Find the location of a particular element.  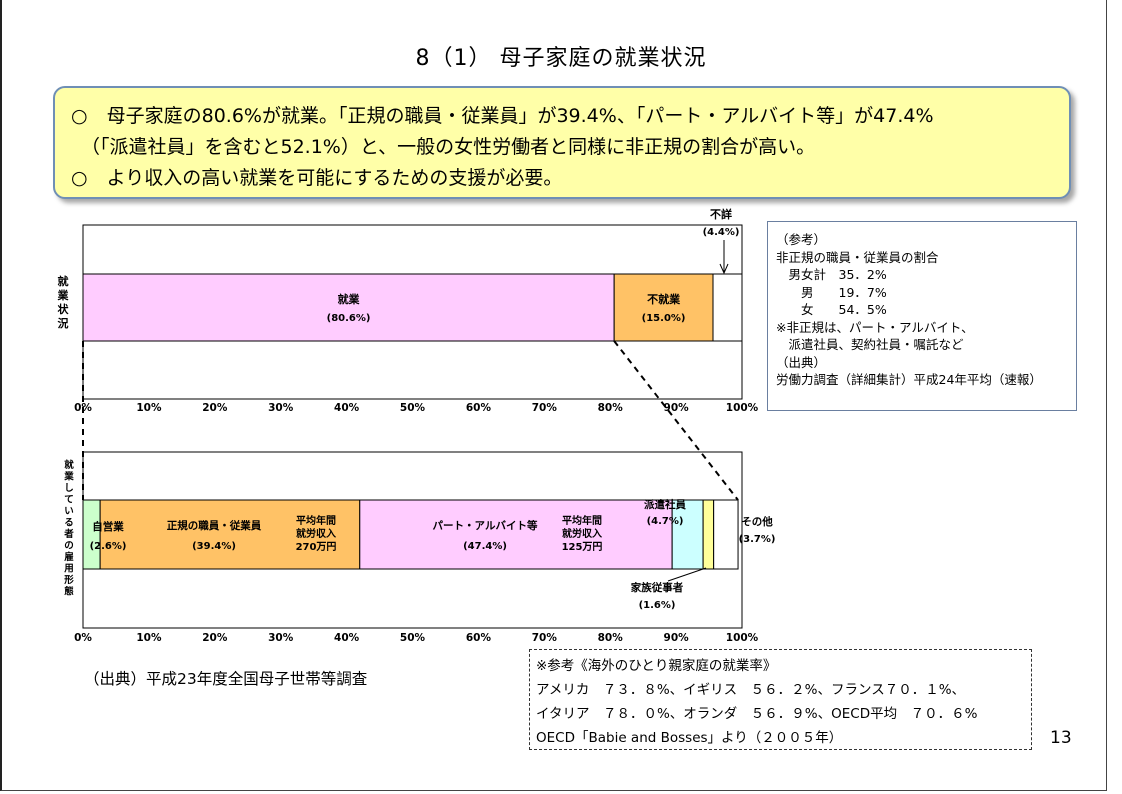

y-axis-label-char: て is located at coordinates (69, 500).